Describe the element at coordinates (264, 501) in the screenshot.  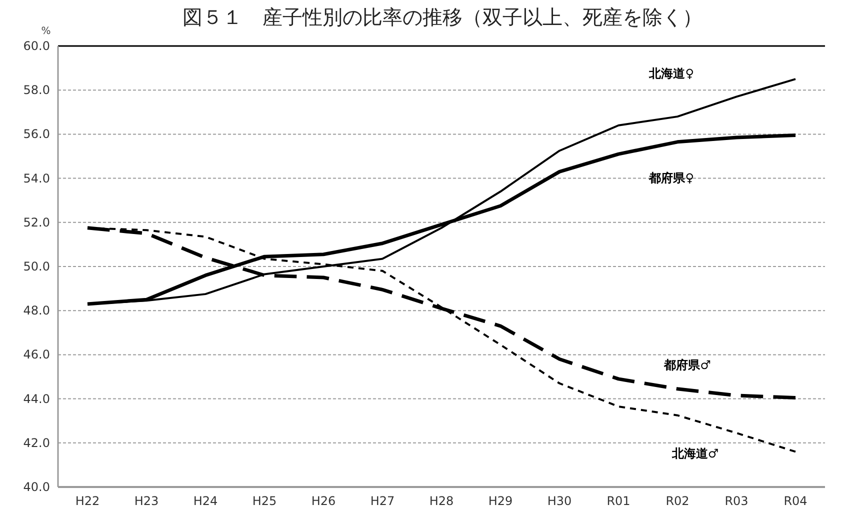
I see `x-tick-label: H25` at that location.